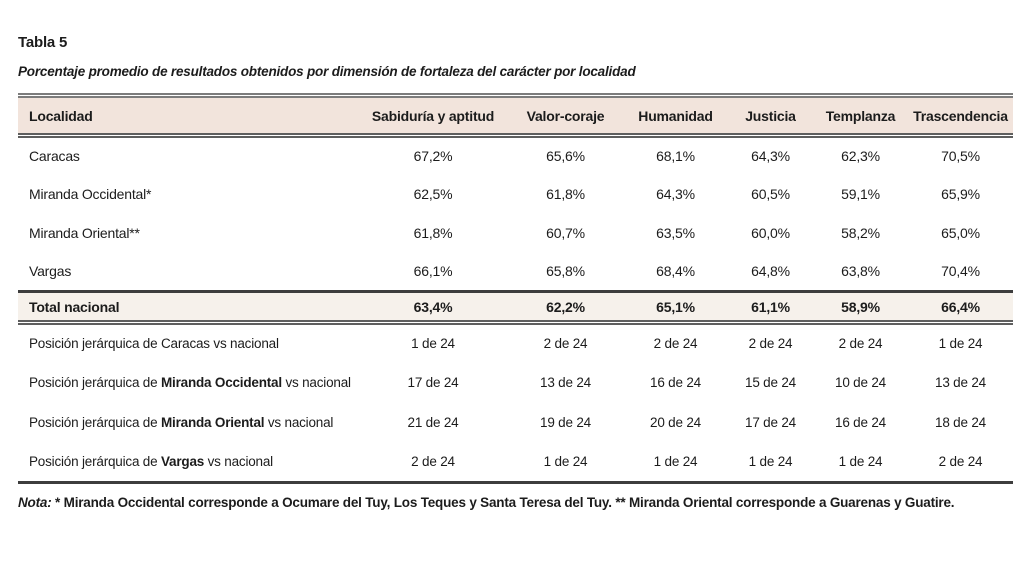 Image resolution: width=1031 pixels, height=561 pixels. Describe the element at coordinates (770, 194) in the screenshot. I see `table-cell: 60,5%` at that location.